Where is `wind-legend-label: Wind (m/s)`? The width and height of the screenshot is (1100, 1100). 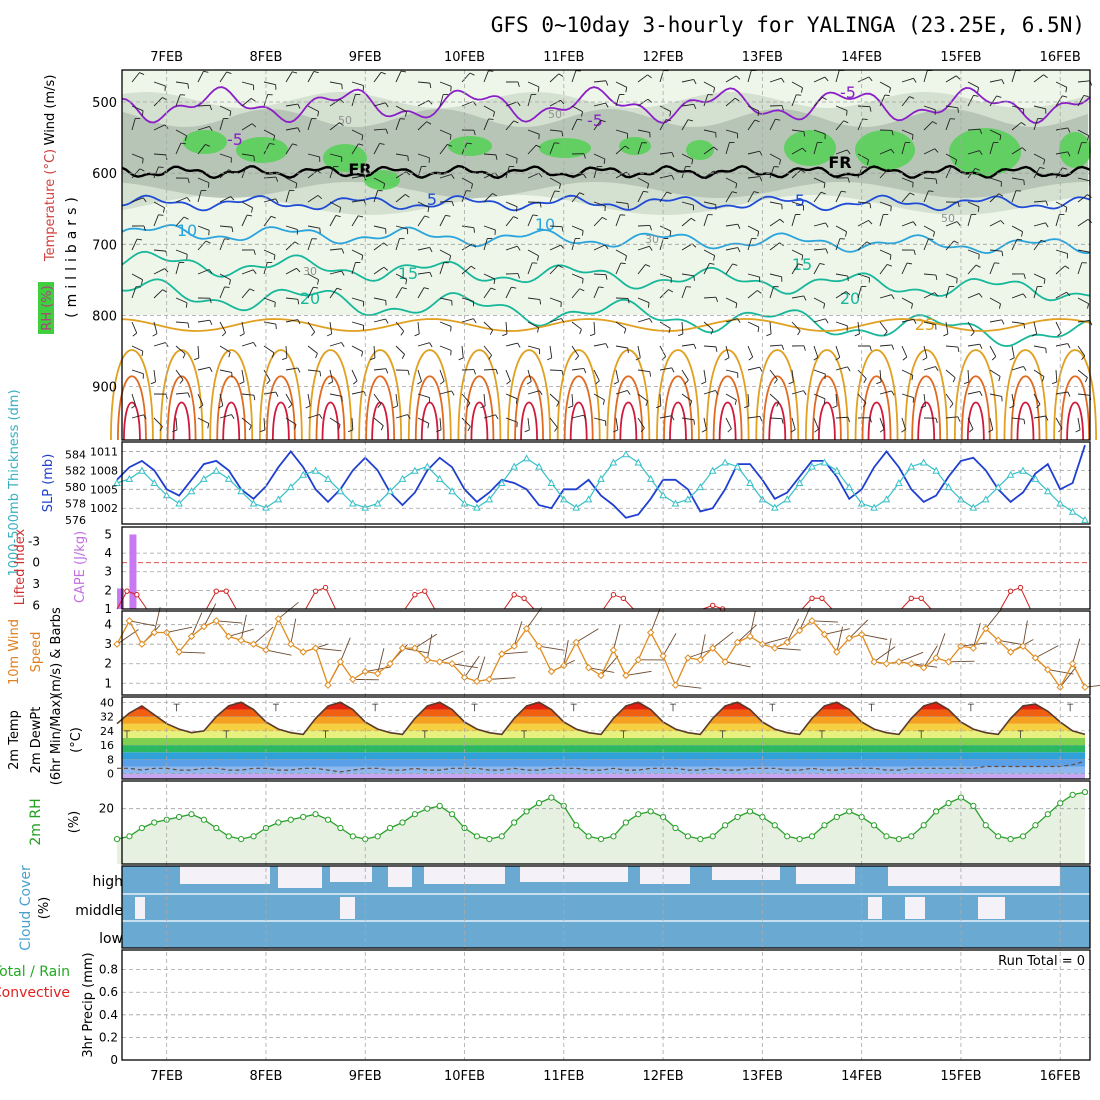
wind-legend-label: Wind (m/s) is located at coordinates (50, 110).